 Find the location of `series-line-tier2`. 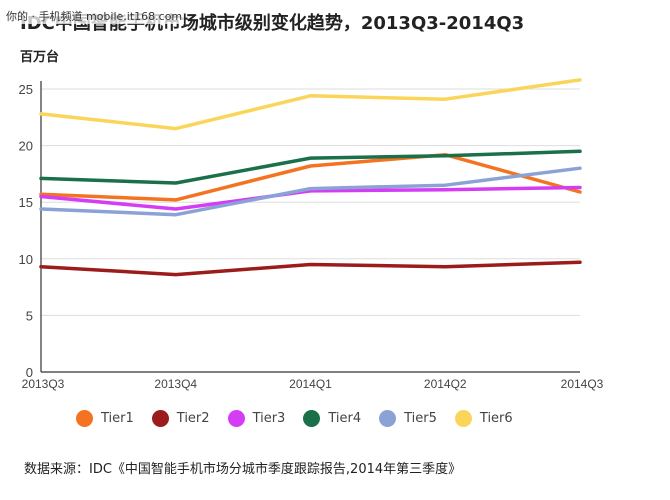

series-line-tier2 is located at coordinates (310, 268).